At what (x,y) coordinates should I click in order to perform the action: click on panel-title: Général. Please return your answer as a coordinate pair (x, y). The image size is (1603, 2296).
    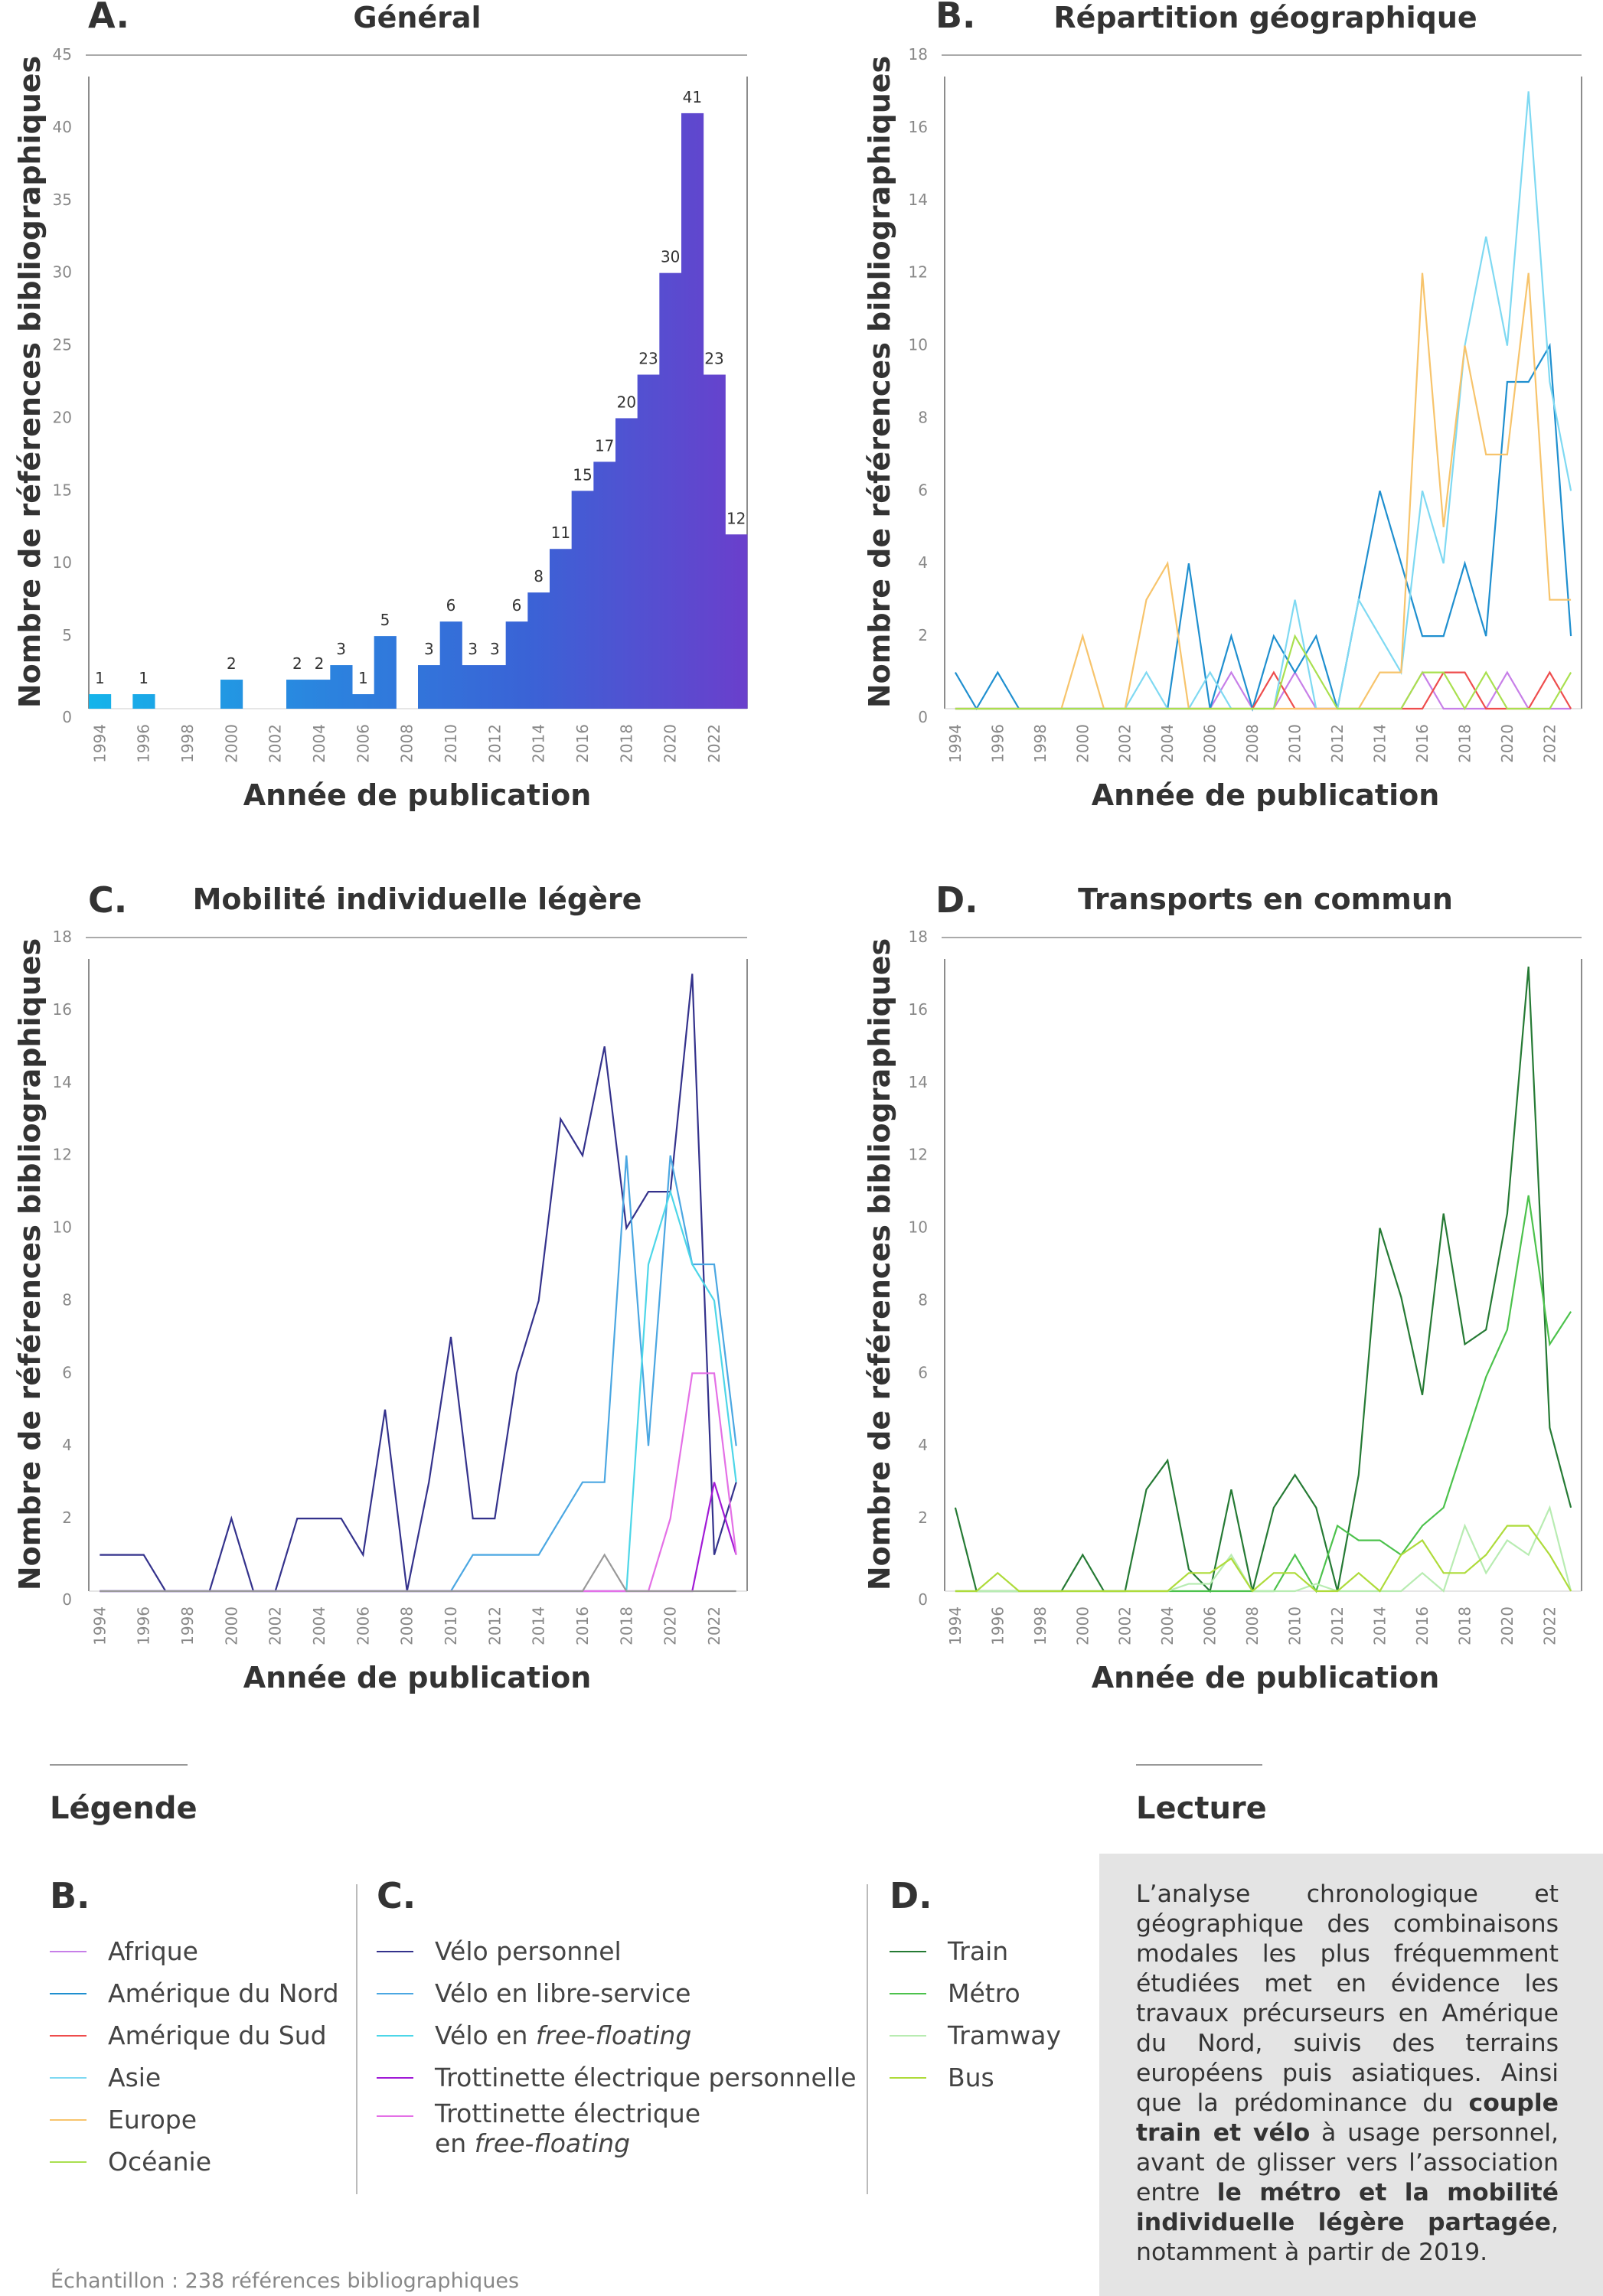
    Looking at the image, I should click on (417, 17).